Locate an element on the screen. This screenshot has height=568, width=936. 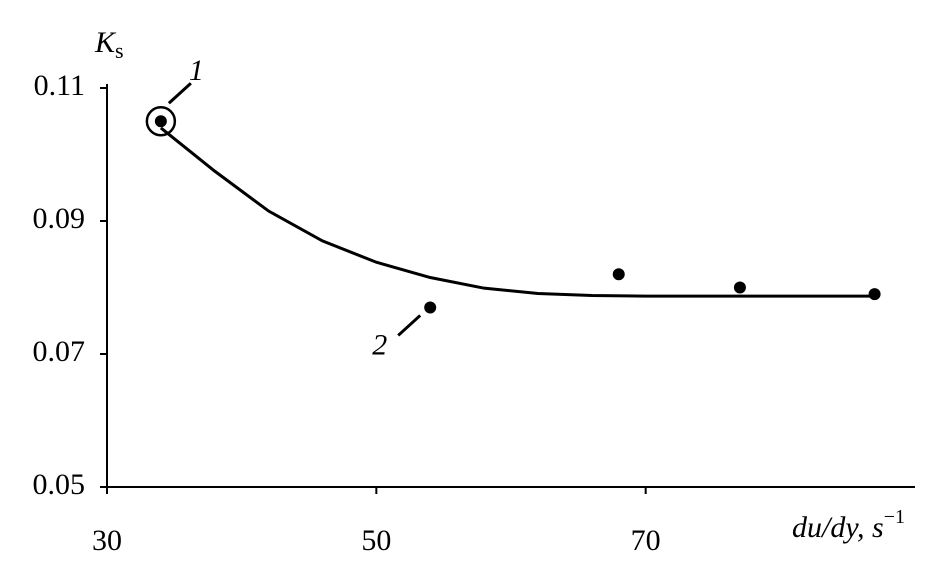
x-tick-label: 70 is located at coordinates (646, 540).